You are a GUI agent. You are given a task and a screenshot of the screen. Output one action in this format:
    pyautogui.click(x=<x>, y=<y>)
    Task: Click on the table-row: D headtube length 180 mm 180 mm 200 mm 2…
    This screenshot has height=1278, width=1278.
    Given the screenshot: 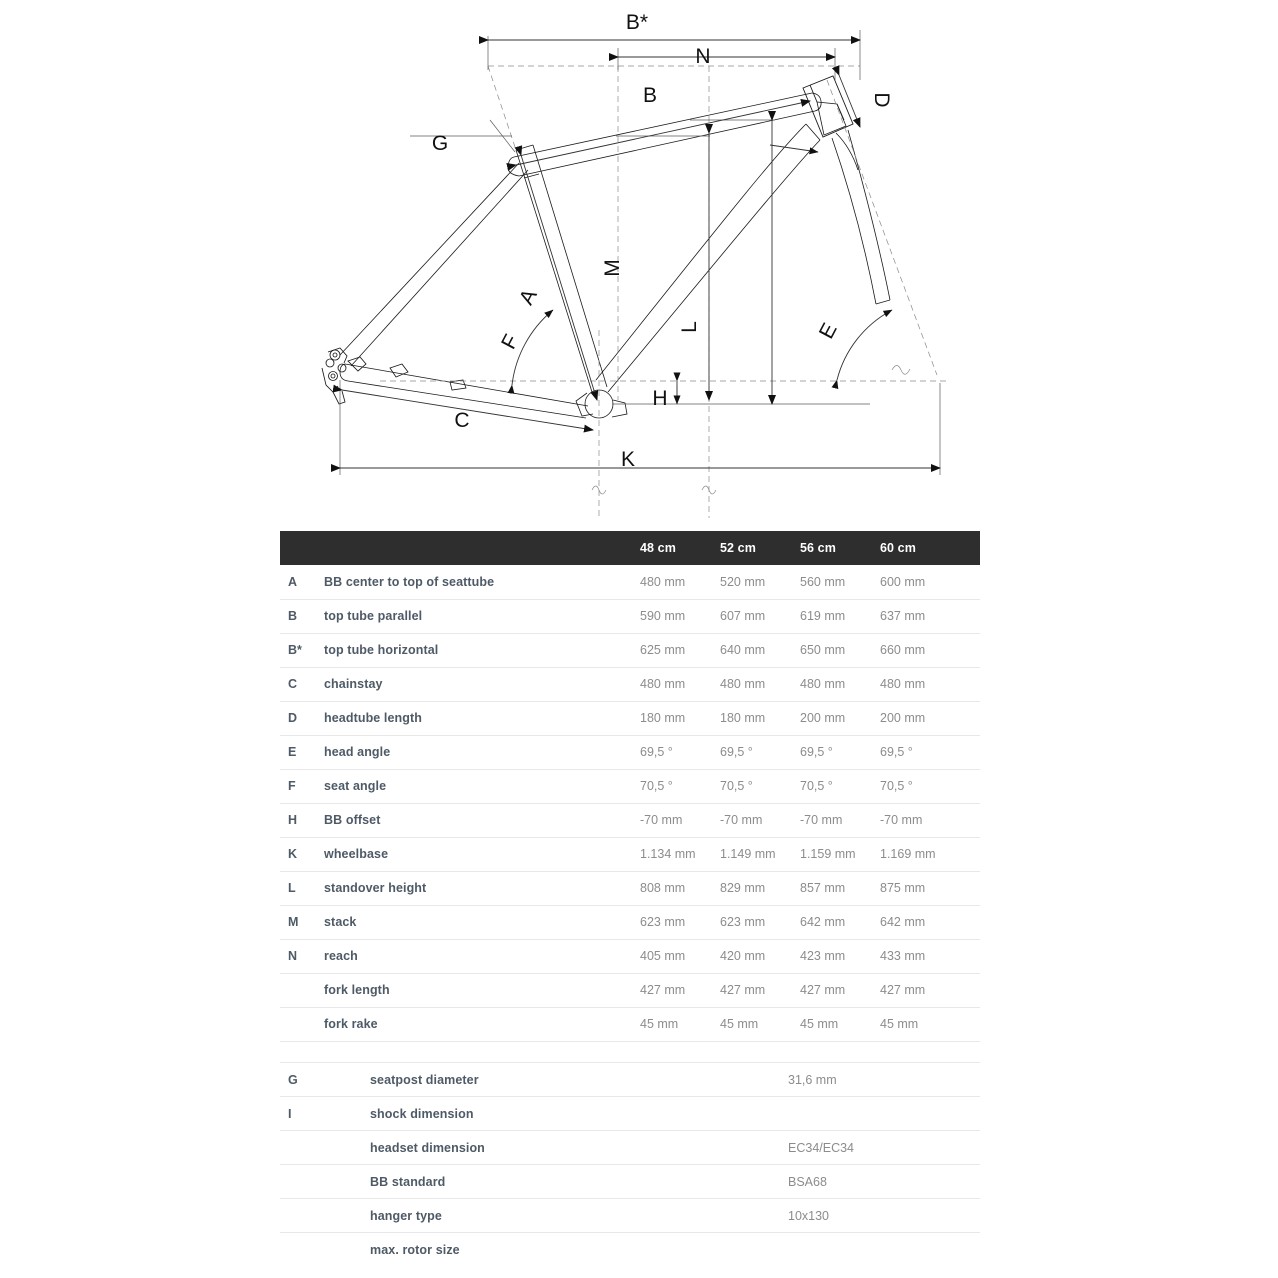 What is the action you would take?
    pyautogui.click(x=630, y=718)
    